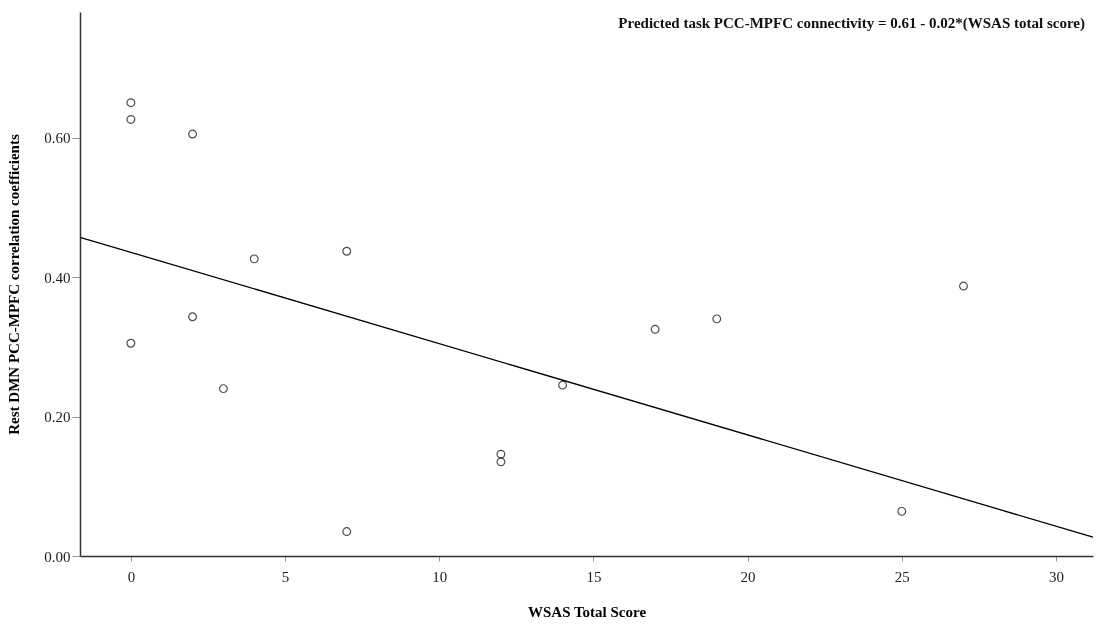  Describe the element at coordinates (285, 576) in the screenshot. I see `x-tick-label: 5` at that location.